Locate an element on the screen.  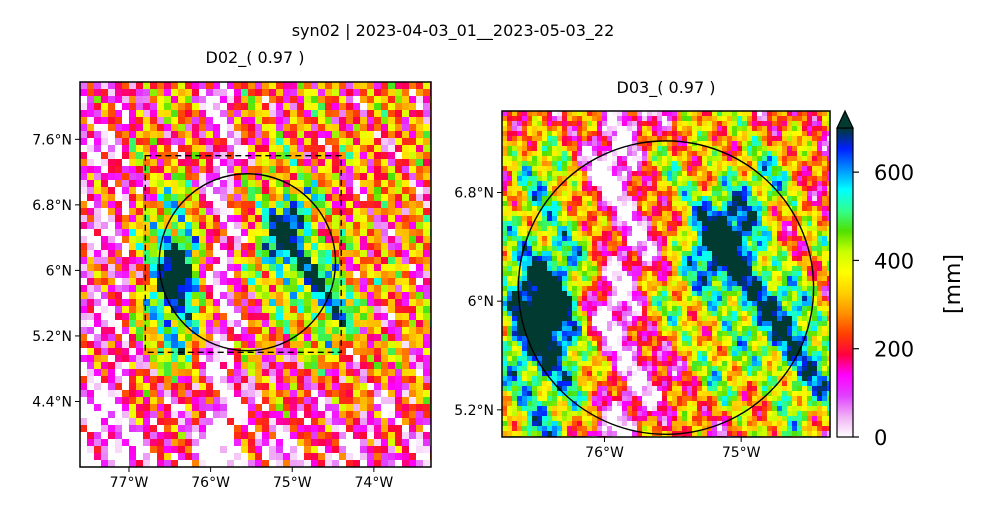
colorbar-tick-label: 400 is located at coordinates (894, 261).